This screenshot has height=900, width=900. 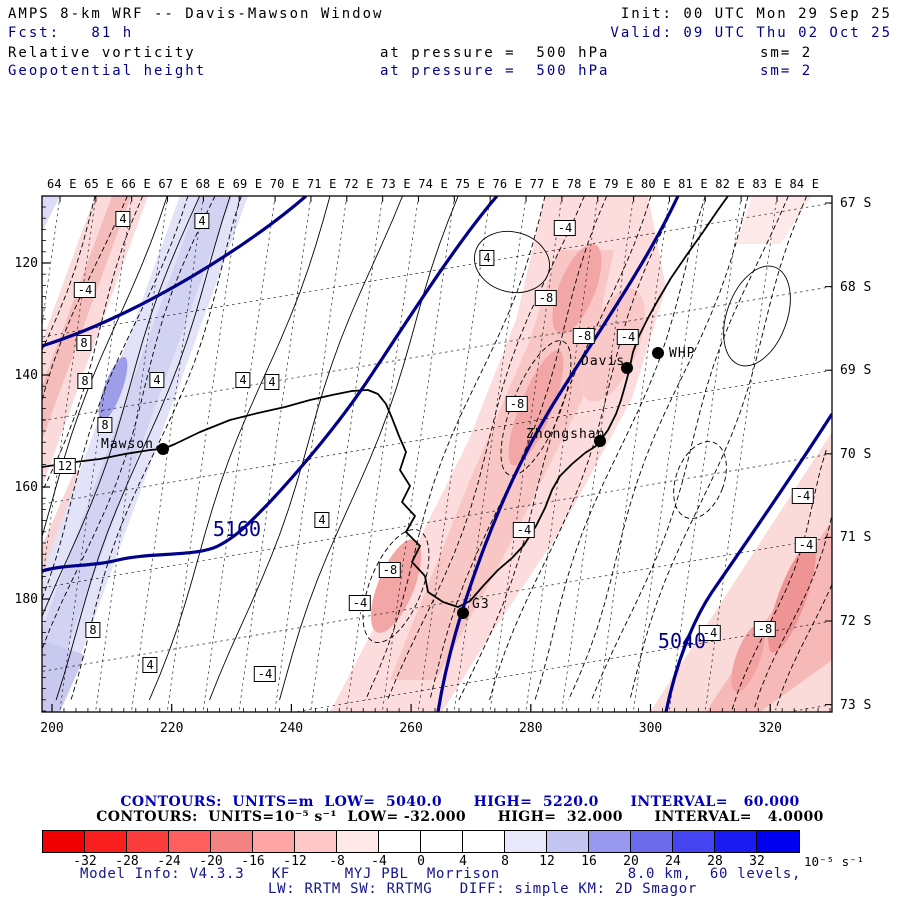 What do you see at coordinates (856, 705) in the screenshot?
I see `lat-label: 73 S` at bounding box center [856, 705].